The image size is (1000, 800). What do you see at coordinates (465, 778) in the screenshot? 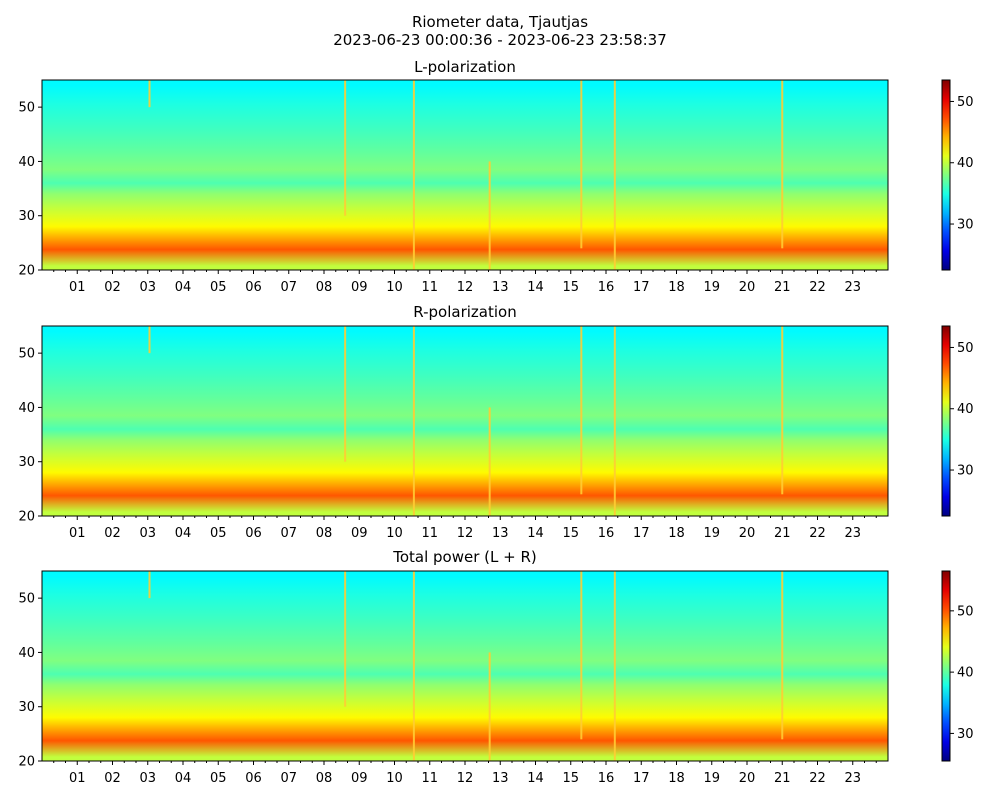
I see `x-tick-label: 12` at bounding box center [465, 778].